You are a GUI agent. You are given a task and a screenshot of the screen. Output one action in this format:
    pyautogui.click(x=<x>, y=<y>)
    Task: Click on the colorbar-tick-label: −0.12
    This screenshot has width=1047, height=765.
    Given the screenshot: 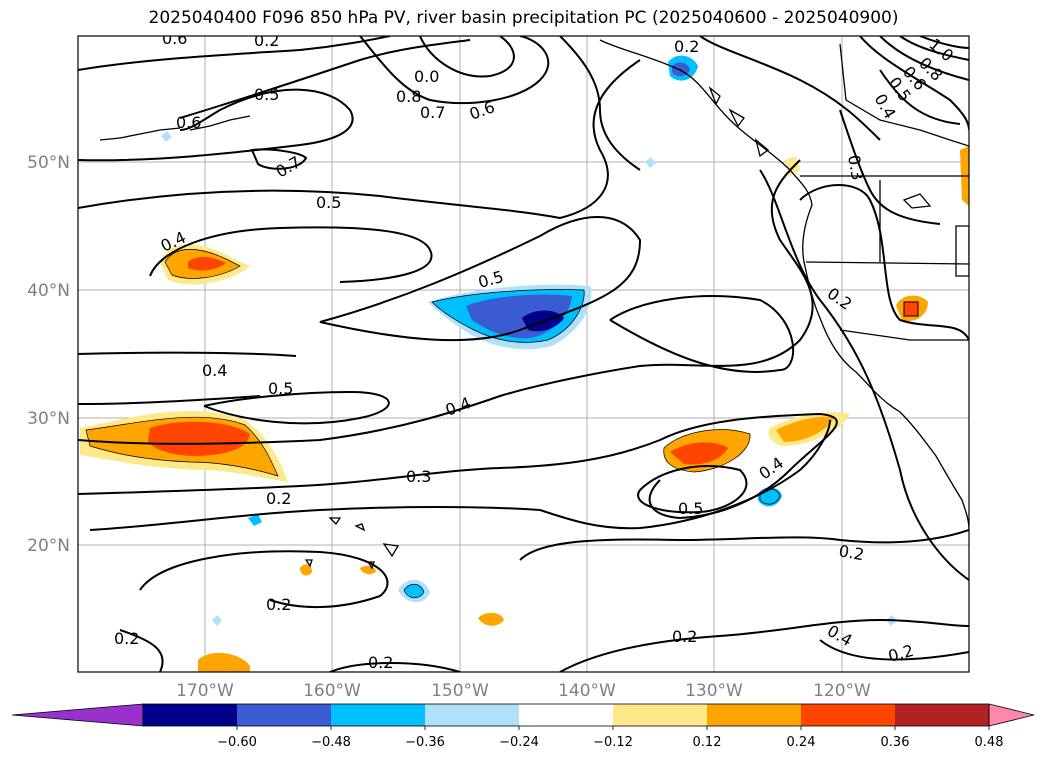 What is the action you would take?
    pyautogui.click(x=613, y=742)
    